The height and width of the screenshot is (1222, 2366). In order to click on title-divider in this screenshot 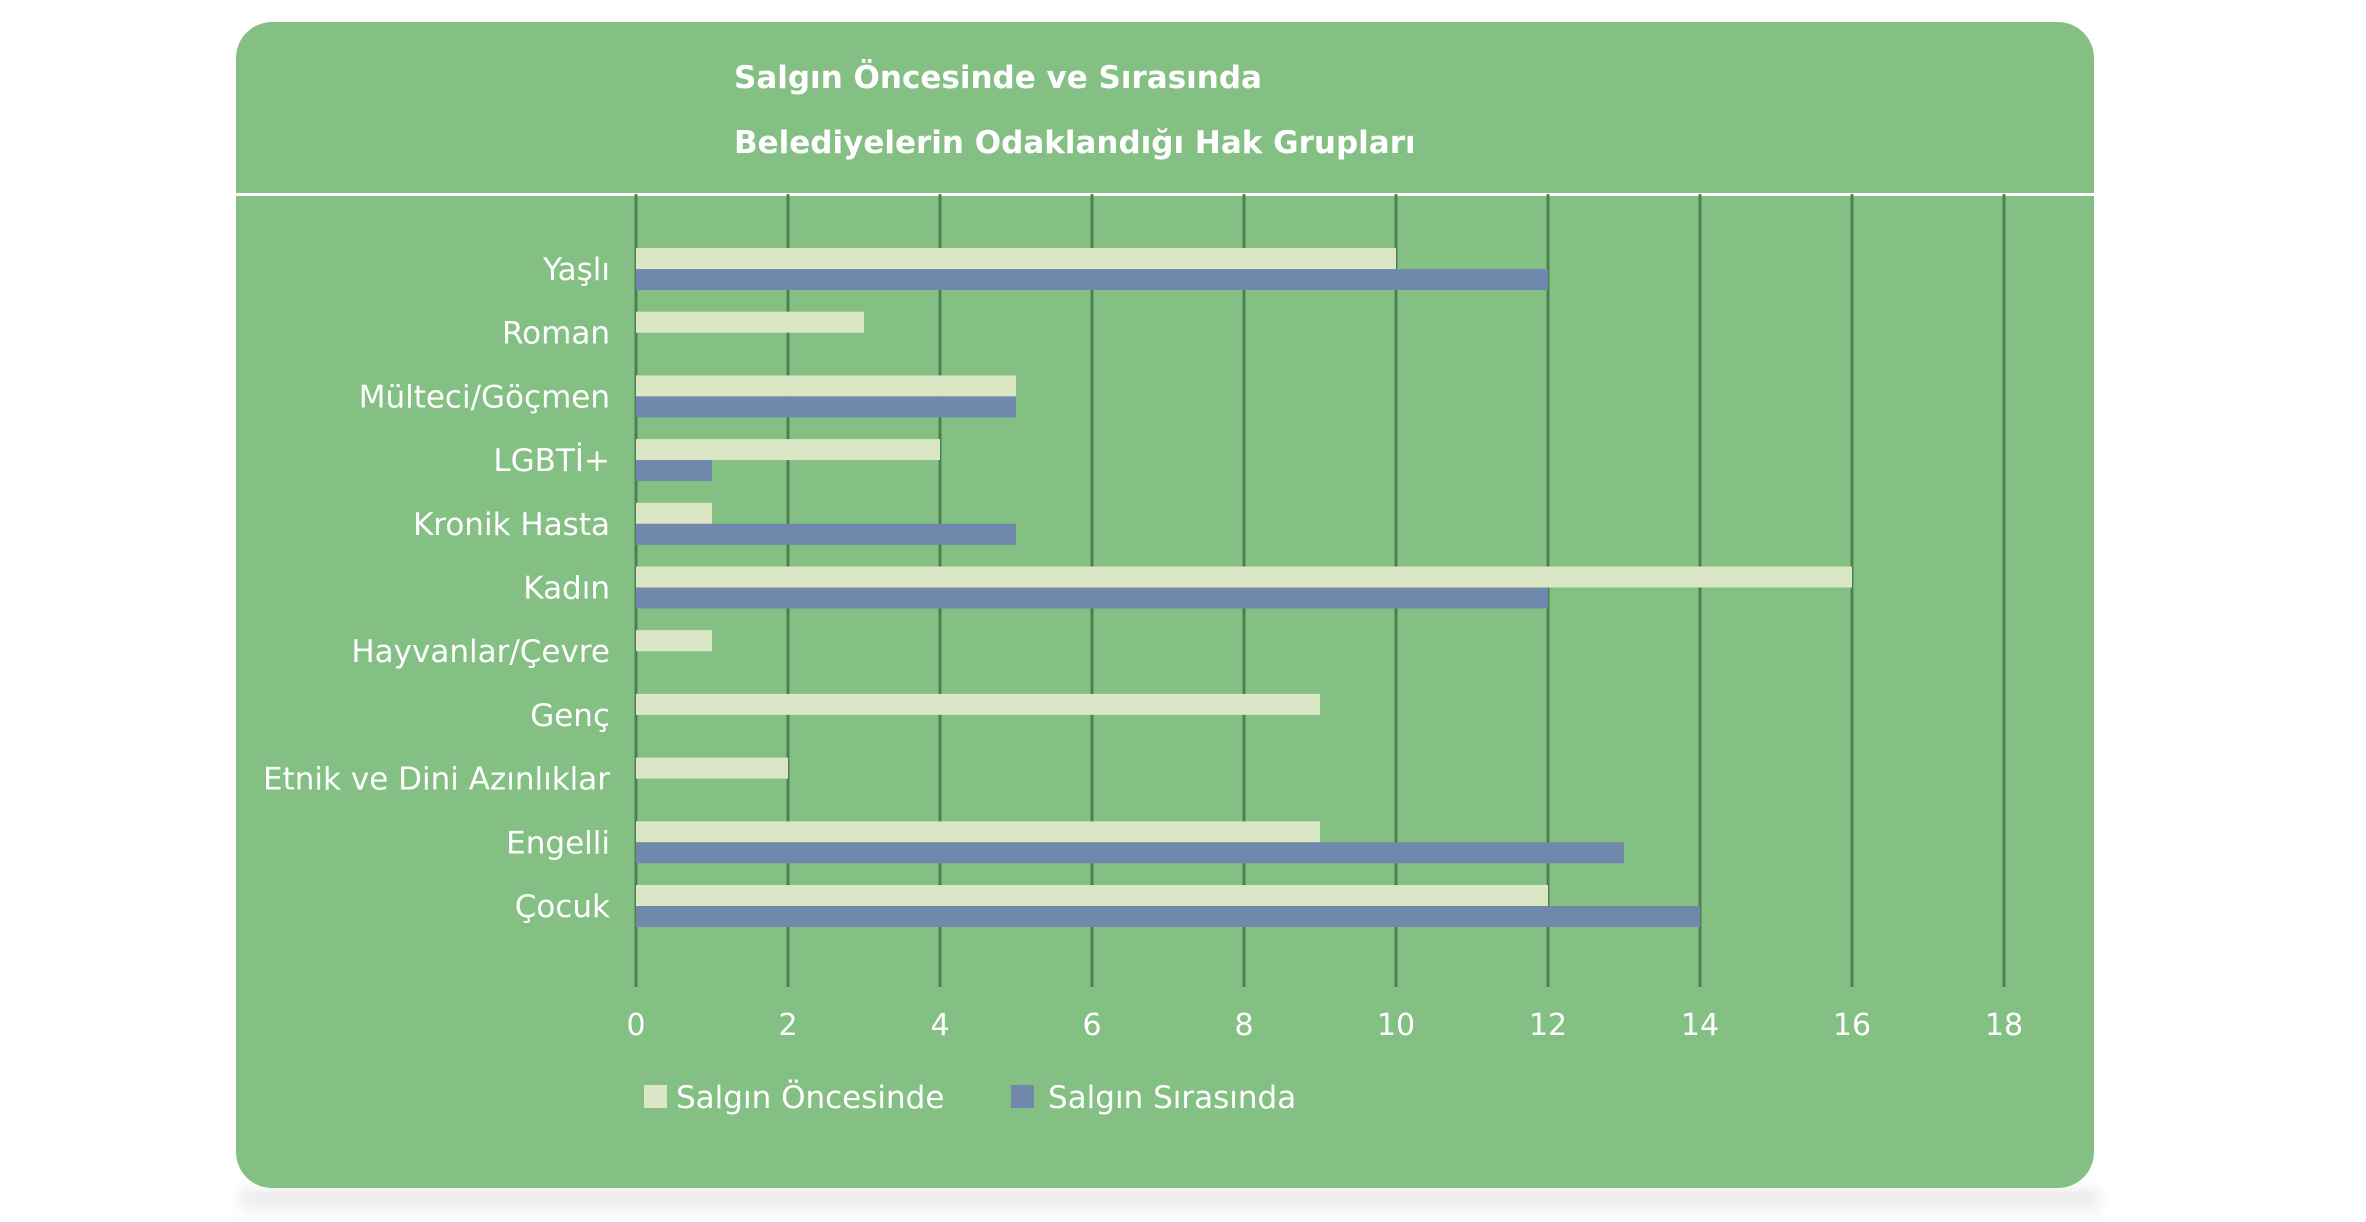, I will do `click(1165, 194)`.